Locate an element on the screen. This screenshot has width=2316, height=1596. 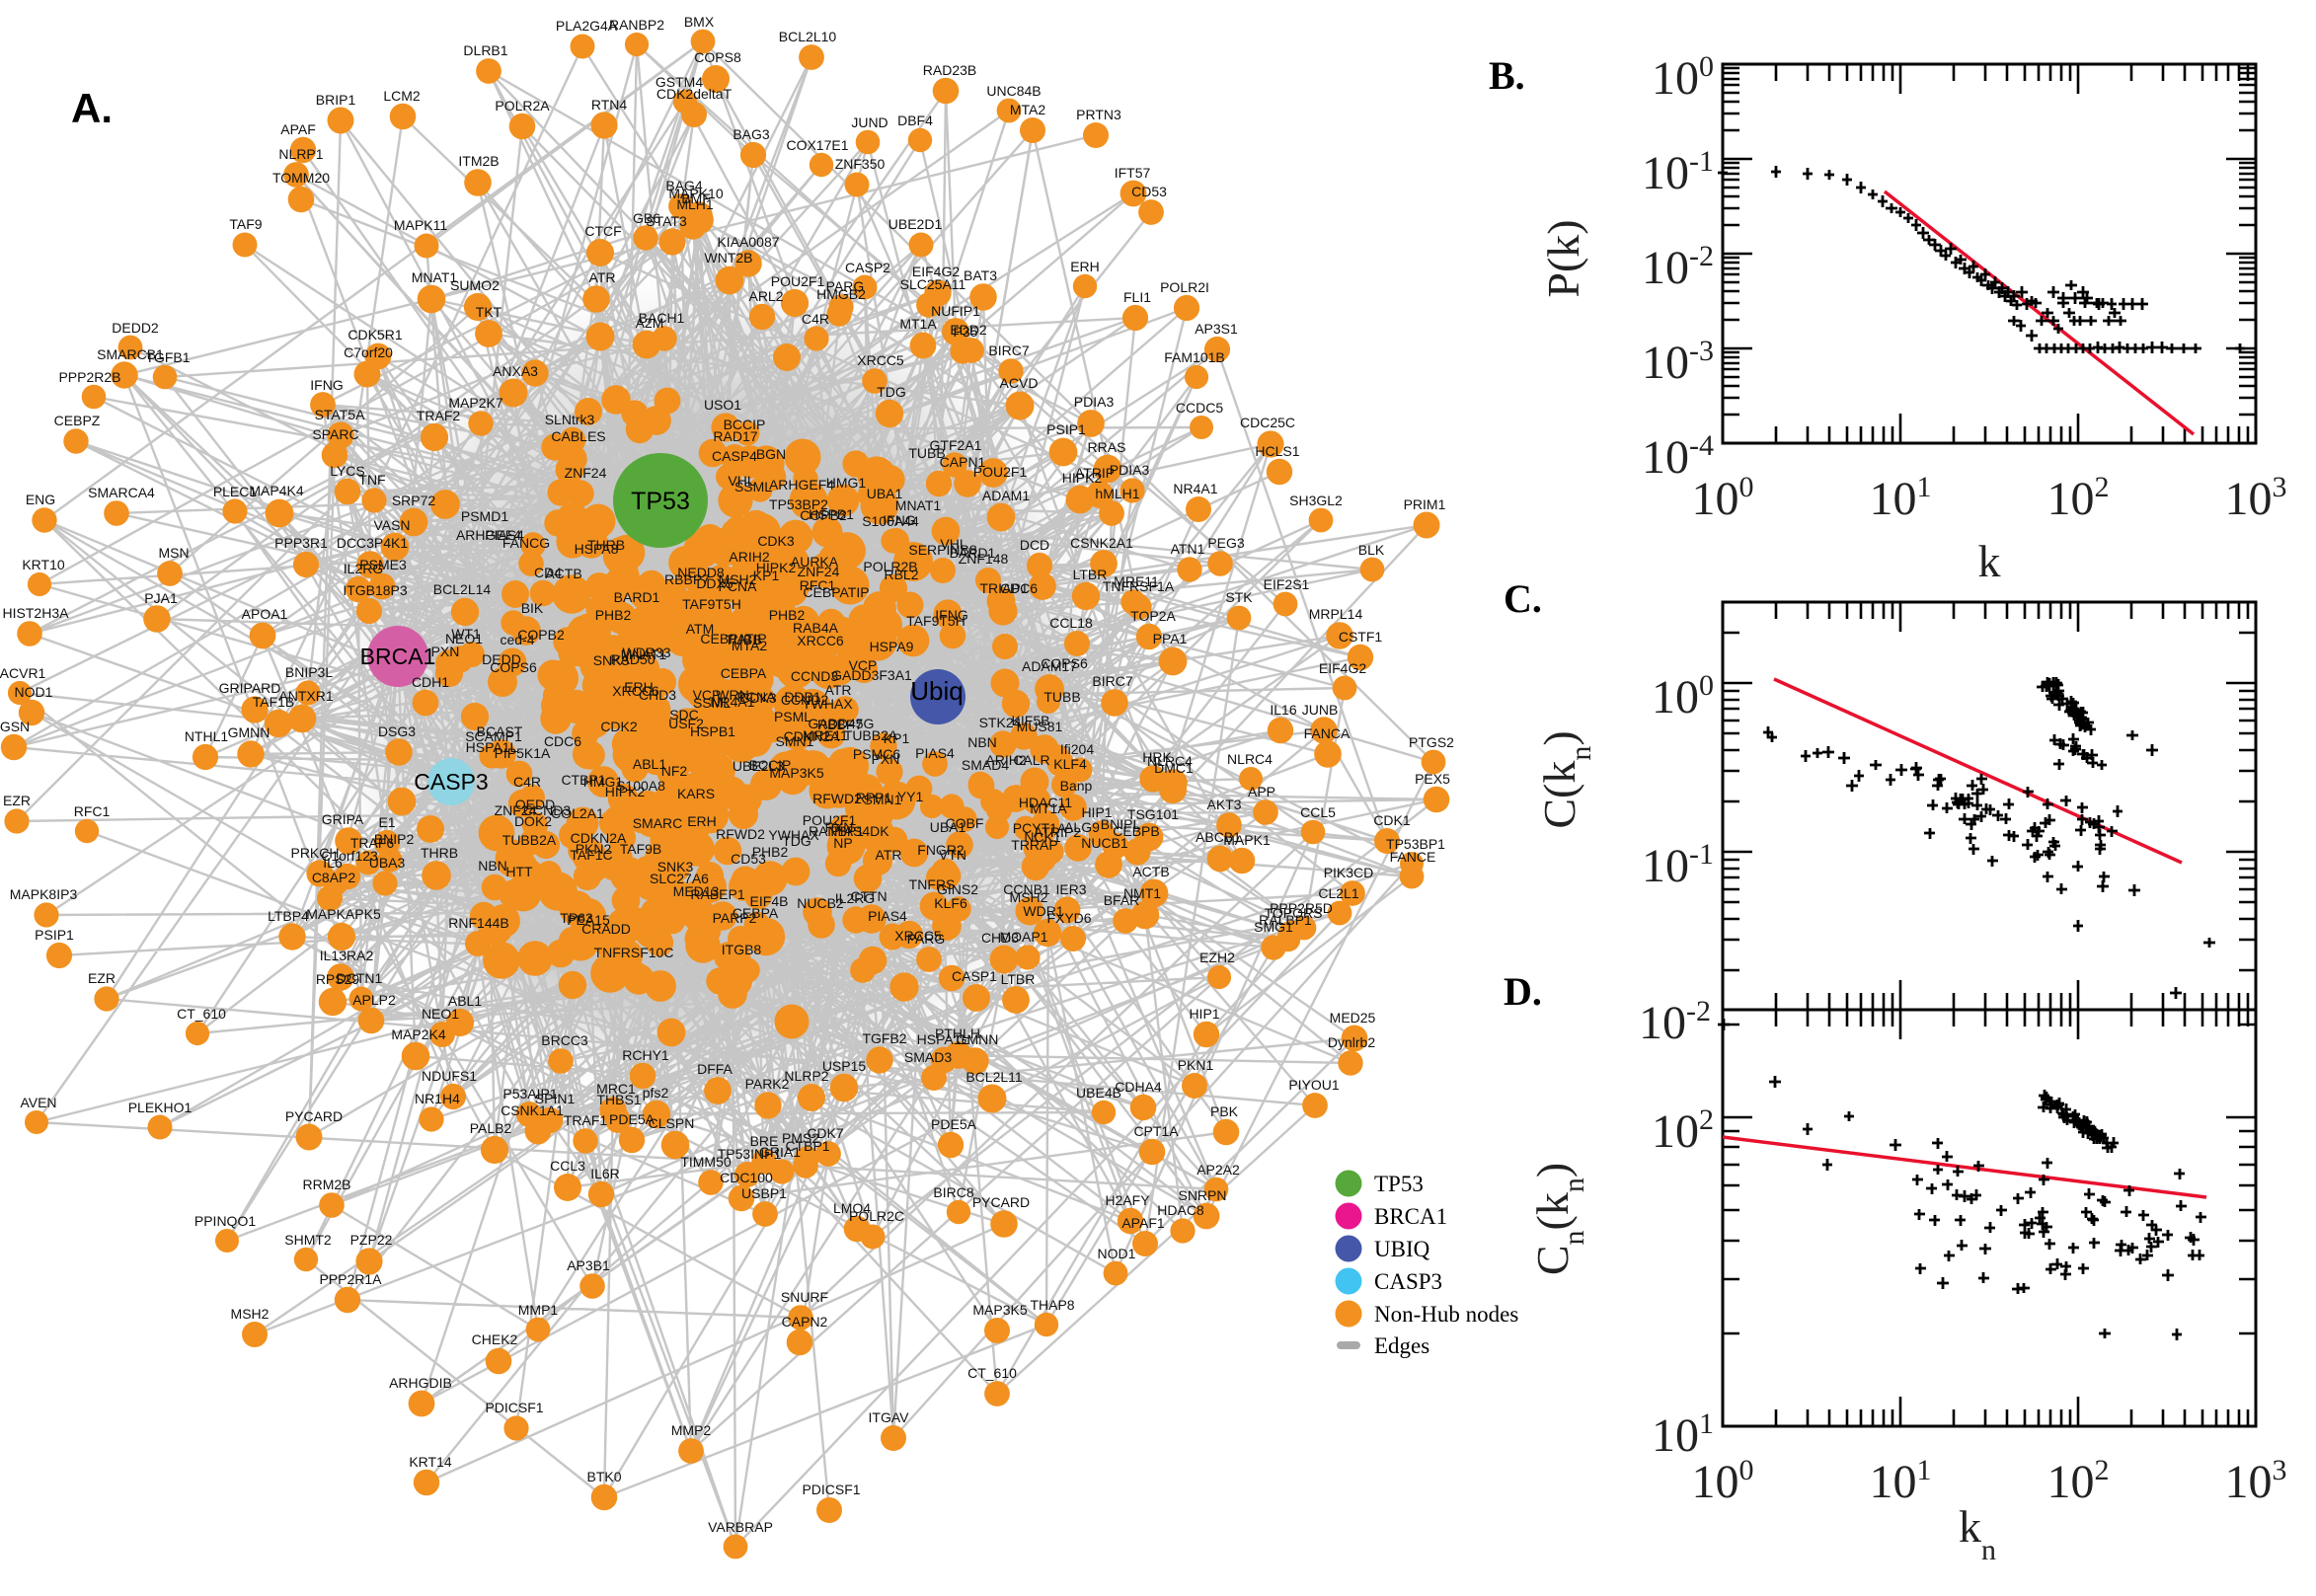
svg-text: ZNF148 is located at coordinates (984, 559).